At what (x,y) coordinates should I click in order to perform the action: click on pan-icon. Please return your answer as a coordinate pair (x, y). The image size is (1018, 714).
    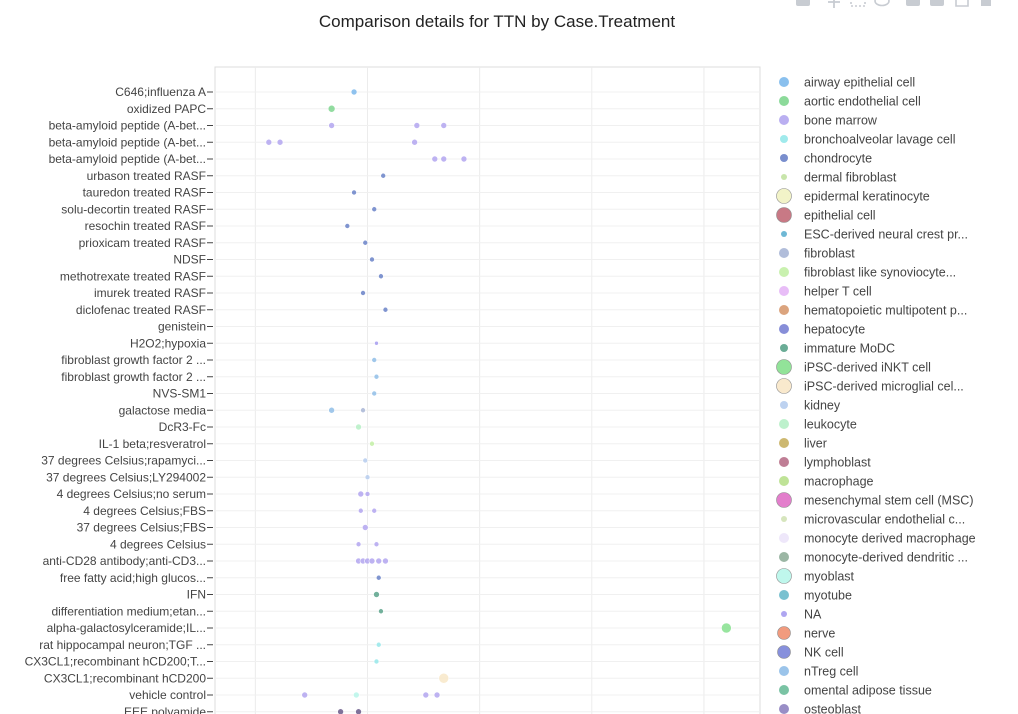
    Looking at the image, I should click on (834, 4).